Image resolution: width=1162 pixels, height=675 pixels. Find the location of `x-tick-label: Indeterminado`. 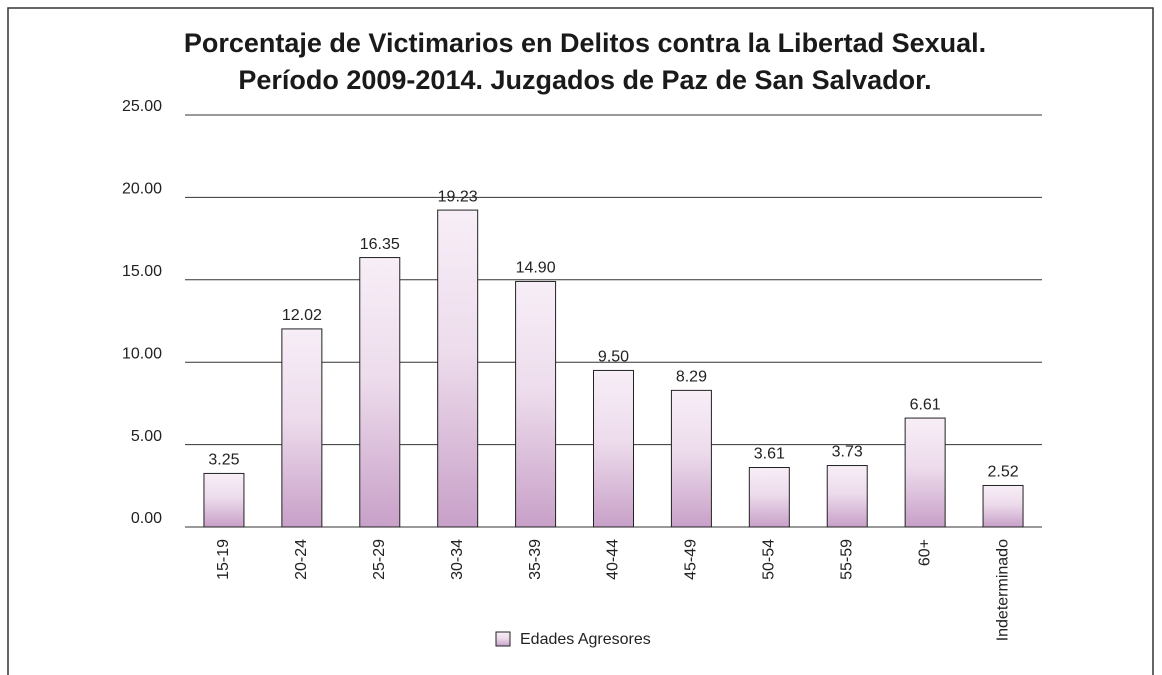

x-tick-label: Indeterminado is located at coordinates (1002, 590).